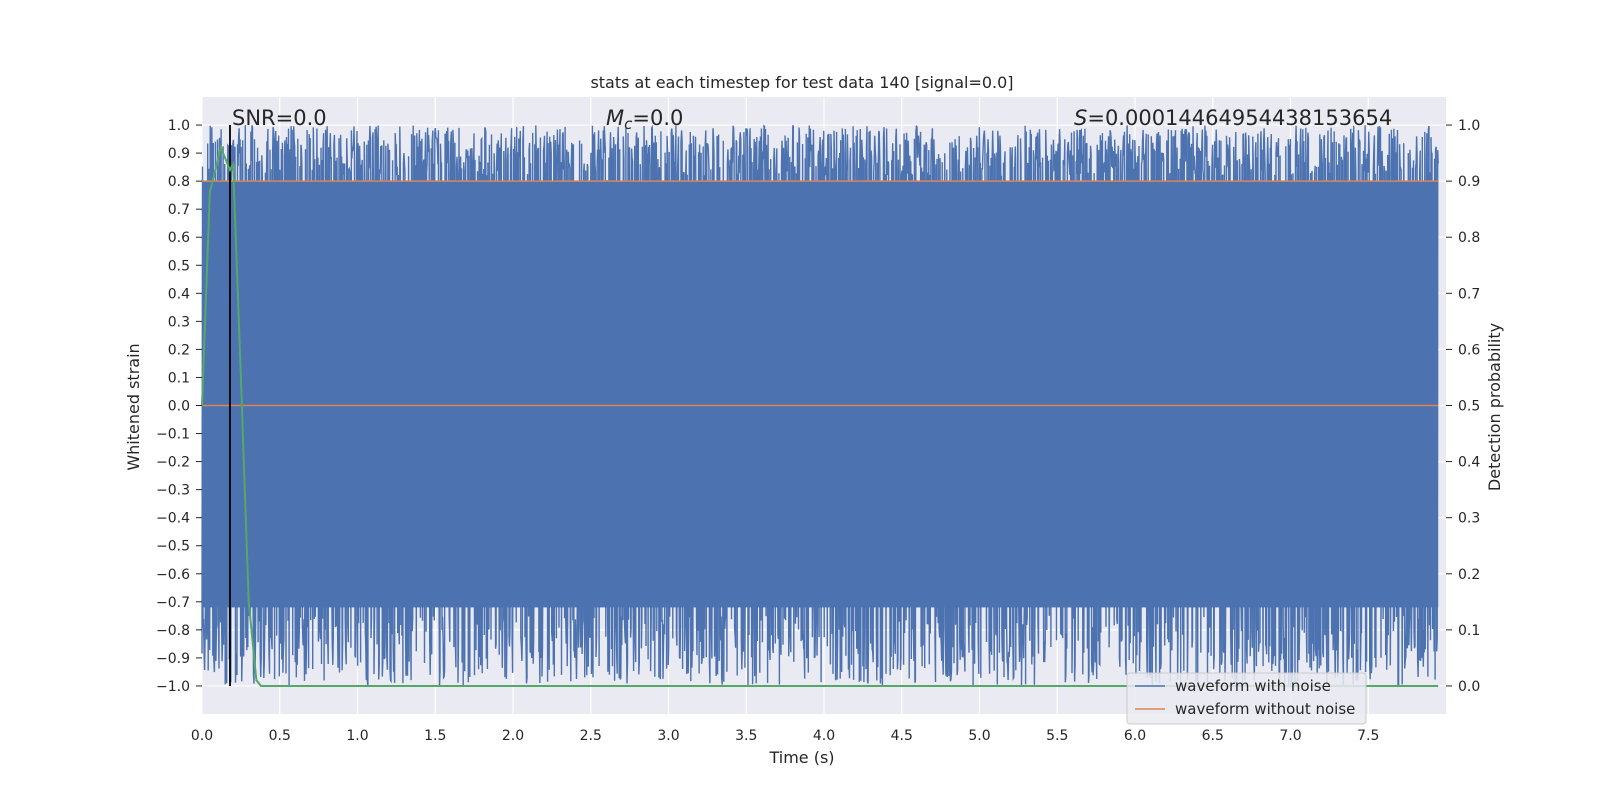 This screenshot has height=800, width=1600. I want to click on x-tick-label: 4.0, so click(824, 736).